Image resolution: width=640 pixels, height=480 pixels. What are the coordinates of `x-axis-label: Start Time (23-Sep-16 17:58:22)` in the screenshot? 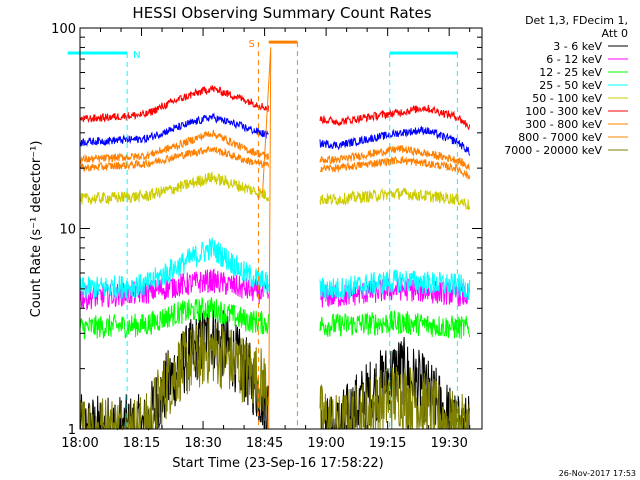 It's located at (277, 463).